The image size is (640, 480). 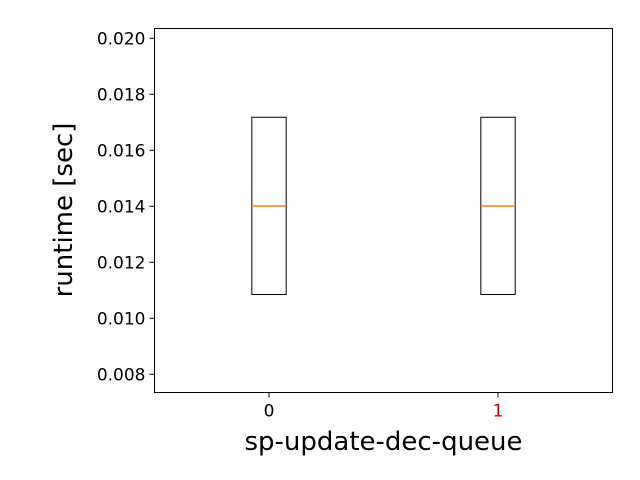 What do you see at coordinates (121, 319) in the screenshot?
I see `y-tick-label: 0.010` at bounding box center [121, 319].